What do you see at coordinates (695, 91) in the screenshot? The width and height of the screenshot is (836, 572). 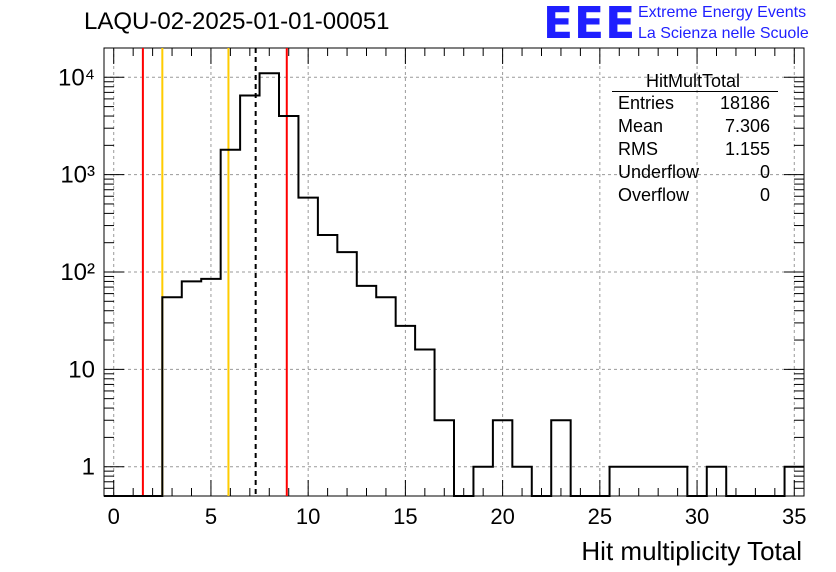 I see `stats-title-rule` at bounding box center [695, 91].